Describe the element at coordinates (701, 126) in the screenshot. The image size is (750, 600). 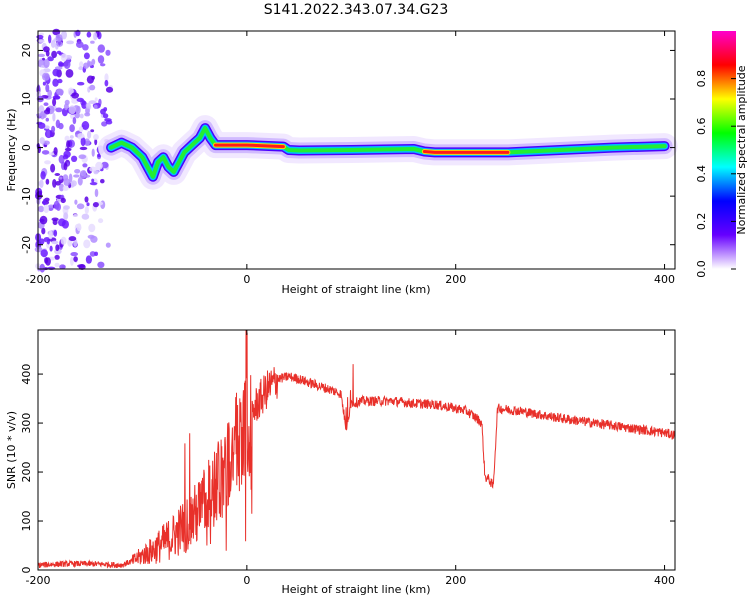
I see `colorbar-tick-label: 0.6` at that location.